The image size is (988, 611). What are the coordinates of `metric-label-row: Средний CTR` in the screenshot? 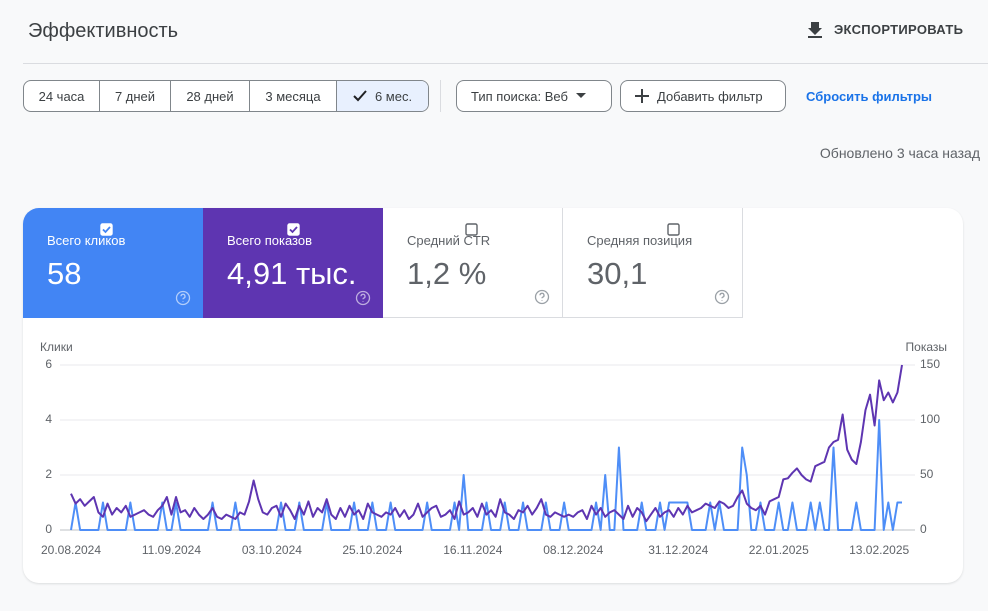 It's located at (449, 235).